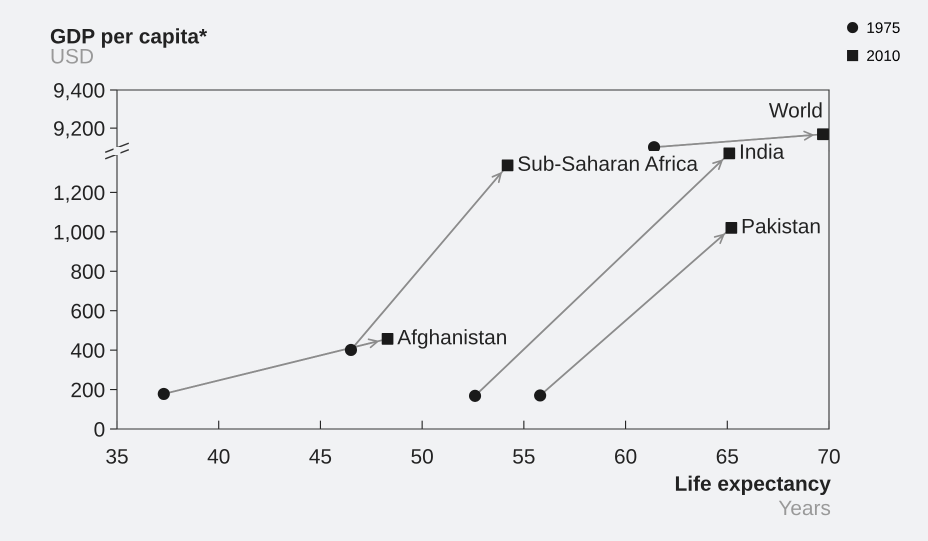  Describe the element at coordinates (884, 28) in the screenshot. I see `legend-label: 1975` at that location.